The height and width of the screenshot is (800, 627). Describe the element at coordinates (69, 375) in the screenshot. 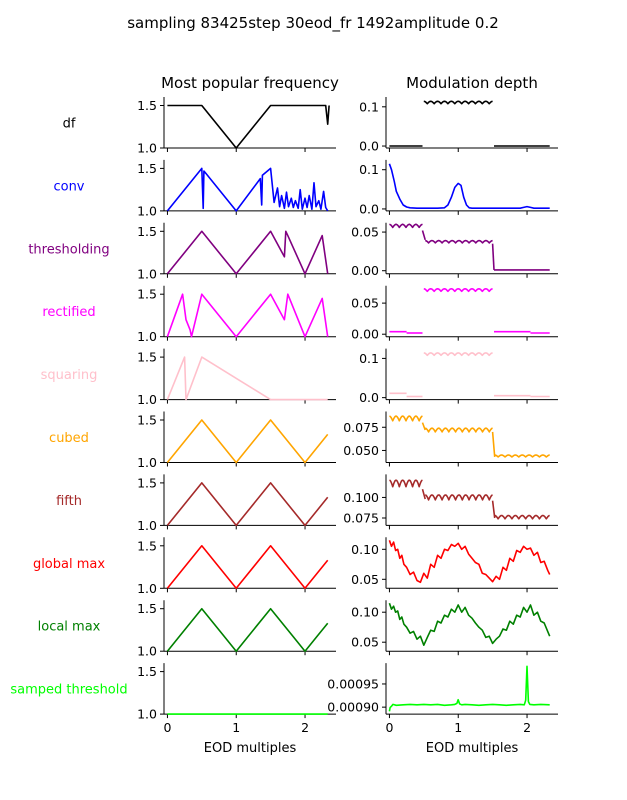

I see `row-label: squaring` at that location.